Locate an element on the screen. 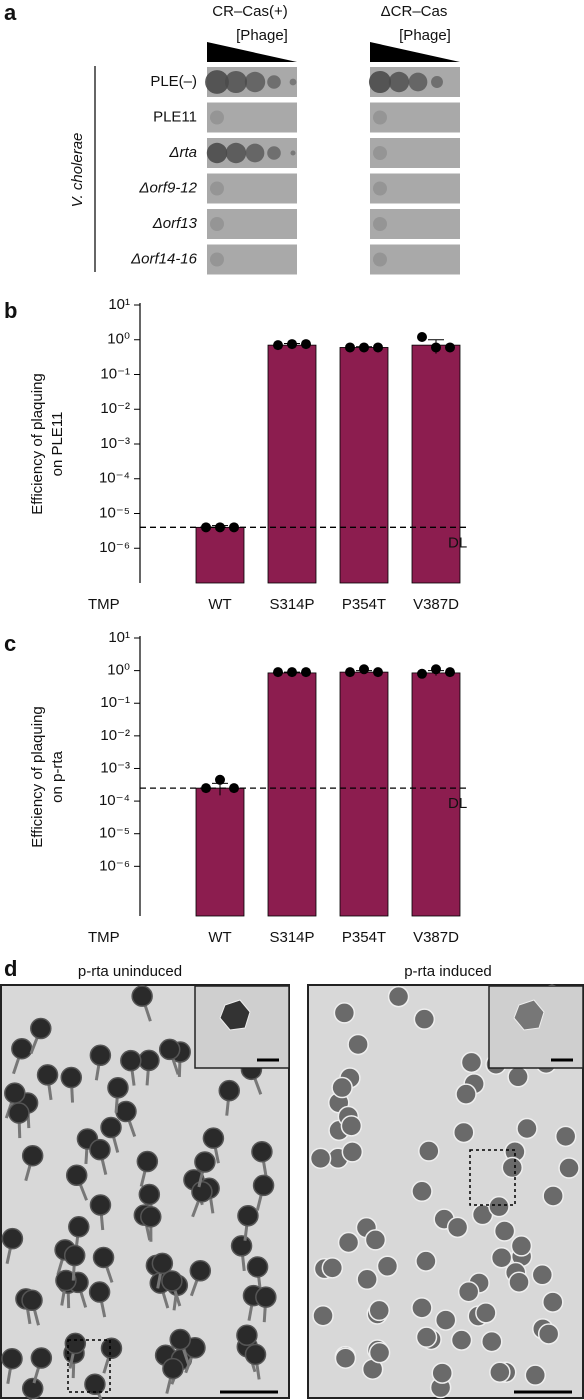 This screenshot has height=1400, width=584. group-label: V. cholerae is located at coordinates (77, 170).